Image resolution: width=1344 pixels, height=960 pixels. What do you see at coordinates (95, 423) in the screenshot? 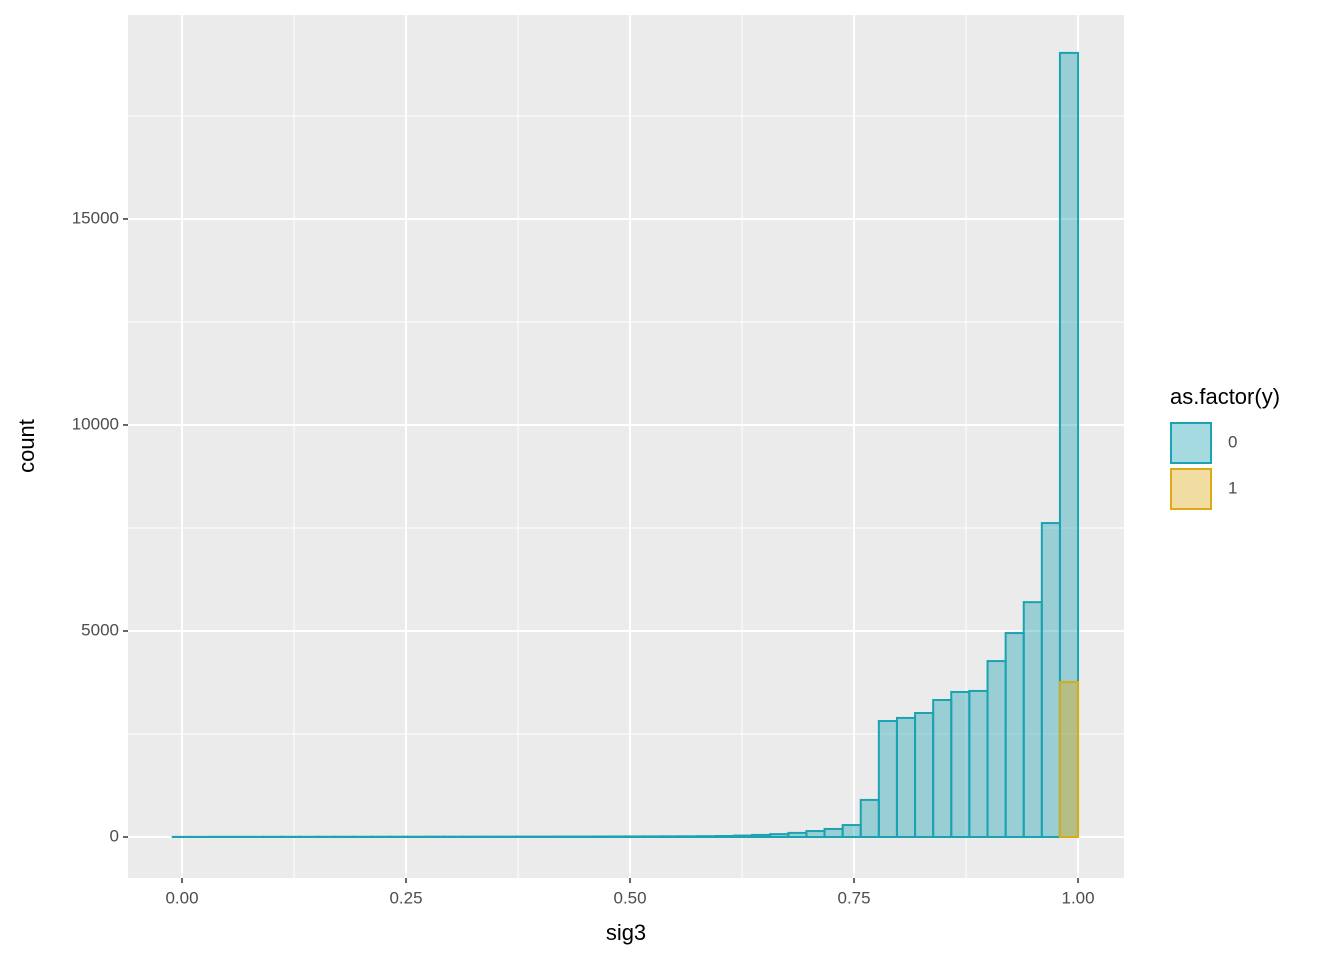
I see `y-tick-label: 10000` at bounding box center [95, 423].